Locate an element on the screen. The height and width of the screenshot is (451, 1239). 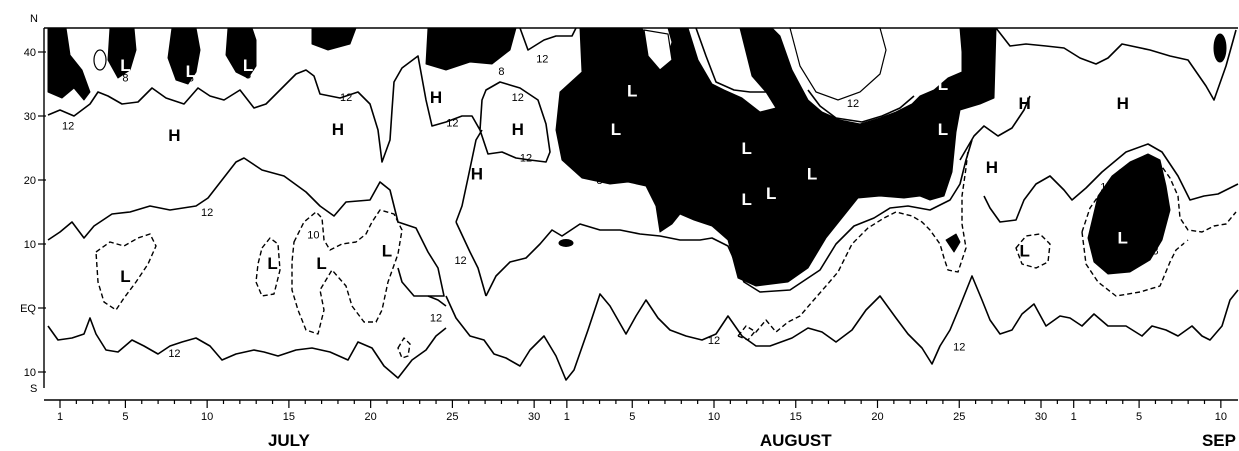
contour-12-right is located at coordinates (1116, 64).